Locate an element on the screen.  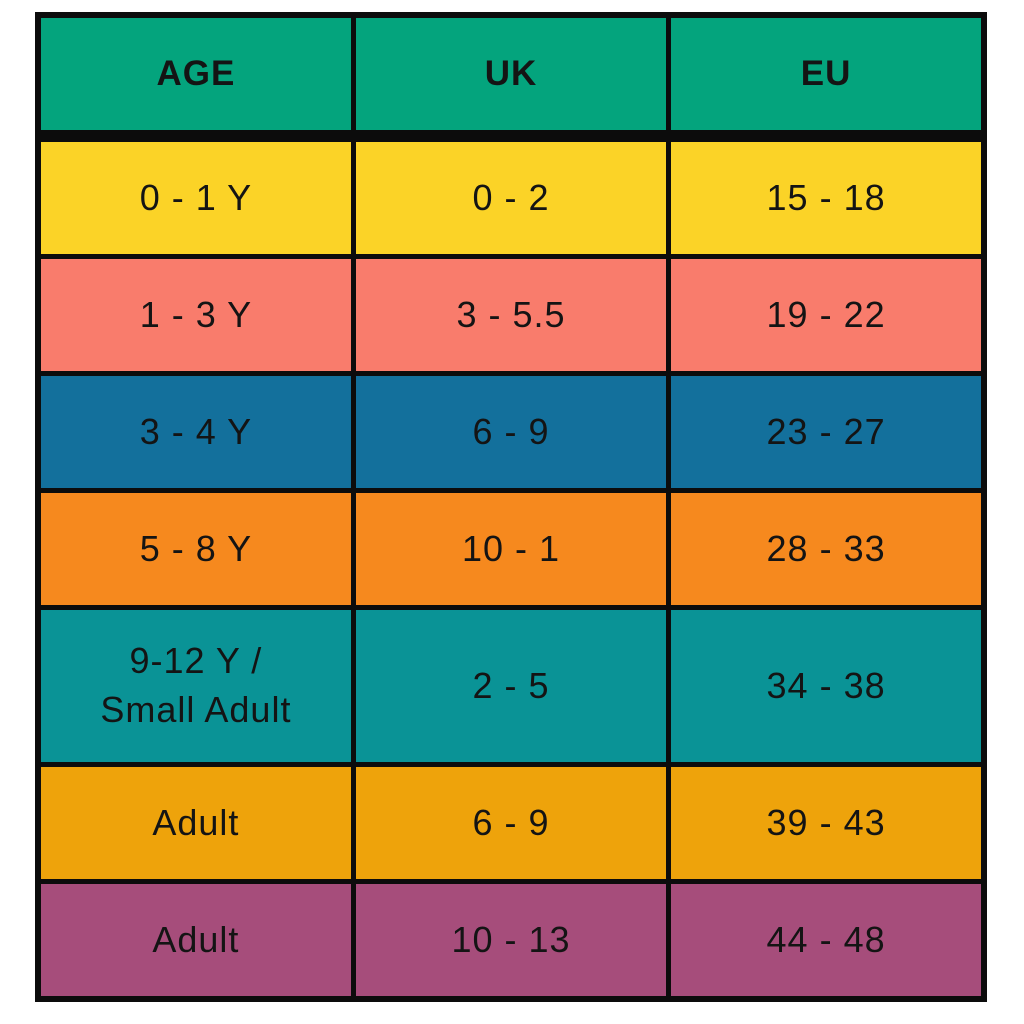
table-row: 5 - 8 Y 10 - 1 28 - 33 is located at coordinates (511, 549).